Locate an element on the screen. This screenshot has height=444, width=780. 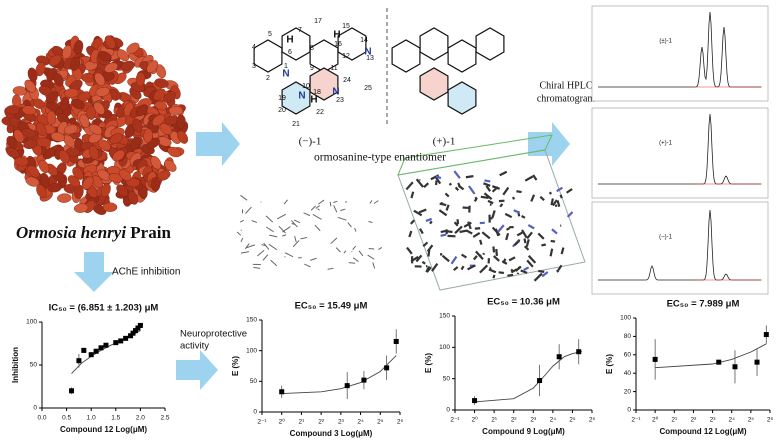
x-tick-label: 1.0 is located at coordinates (91, 418).